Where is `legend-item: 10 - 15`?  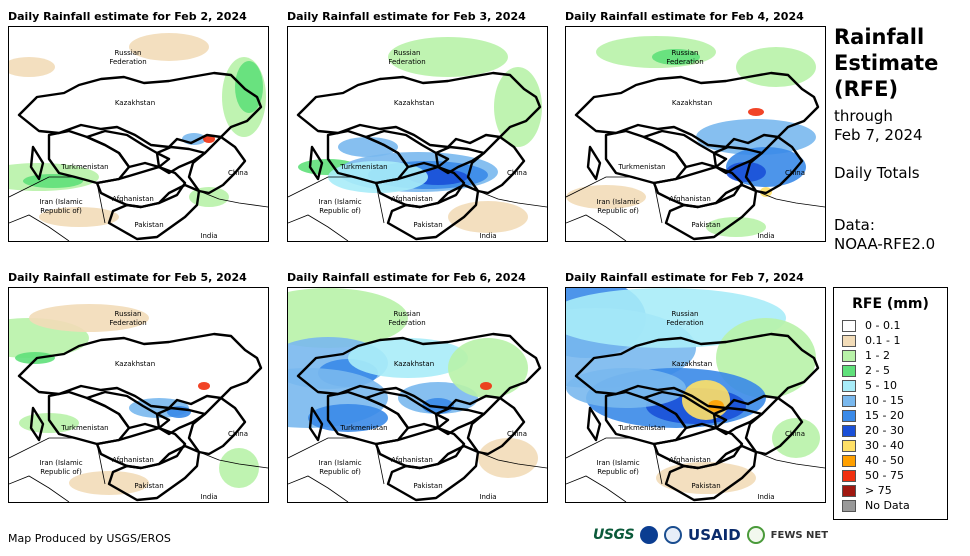
legend-item: 10 - 15 is located at coordinates (873, 400).